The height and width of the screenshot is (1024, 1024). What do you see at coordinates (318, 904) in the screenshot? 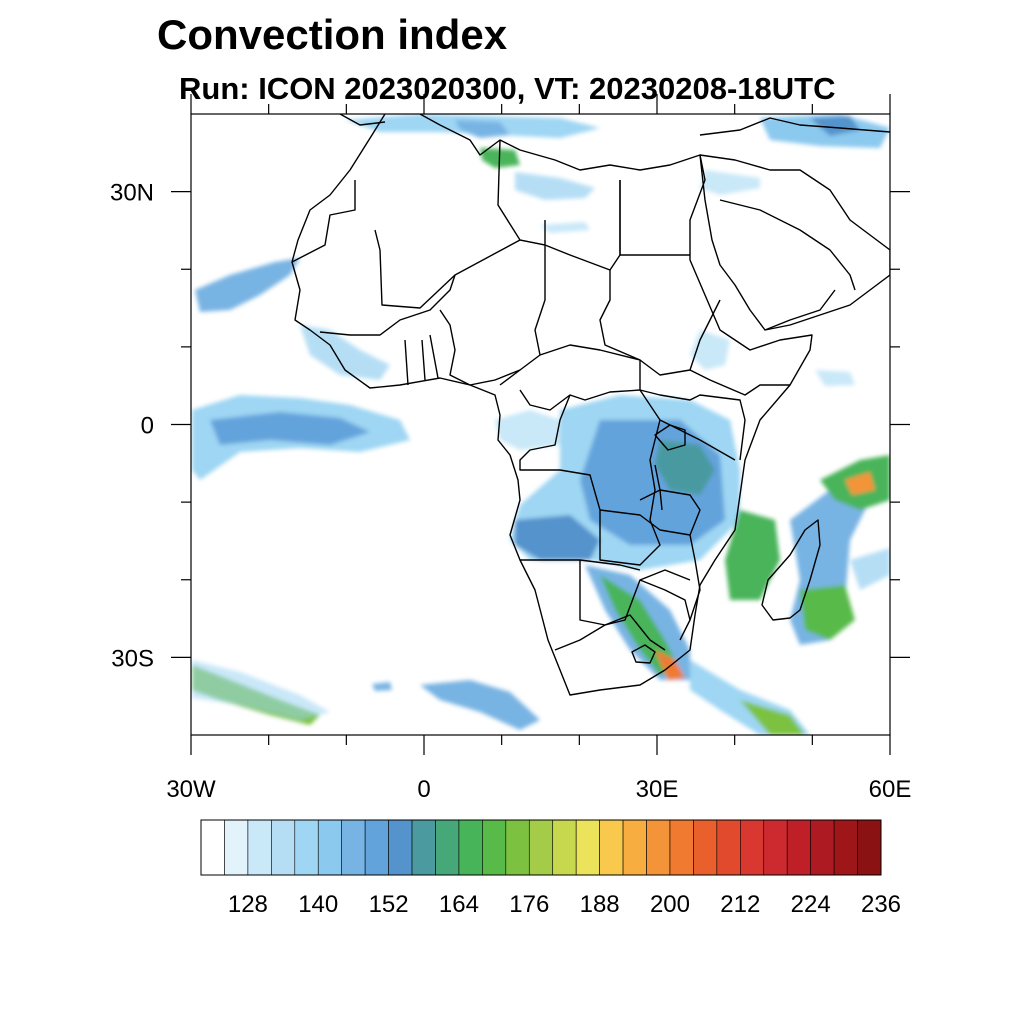
I see `colorbar-tick-label: 140` at bounding box center [318, 904].